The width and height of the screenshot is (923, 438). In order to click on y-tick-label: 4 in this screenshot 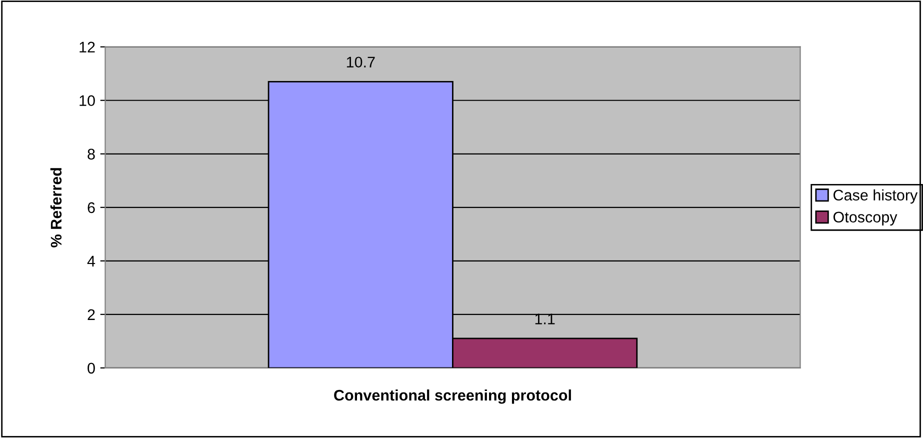, I will do `click(91, 261)`.